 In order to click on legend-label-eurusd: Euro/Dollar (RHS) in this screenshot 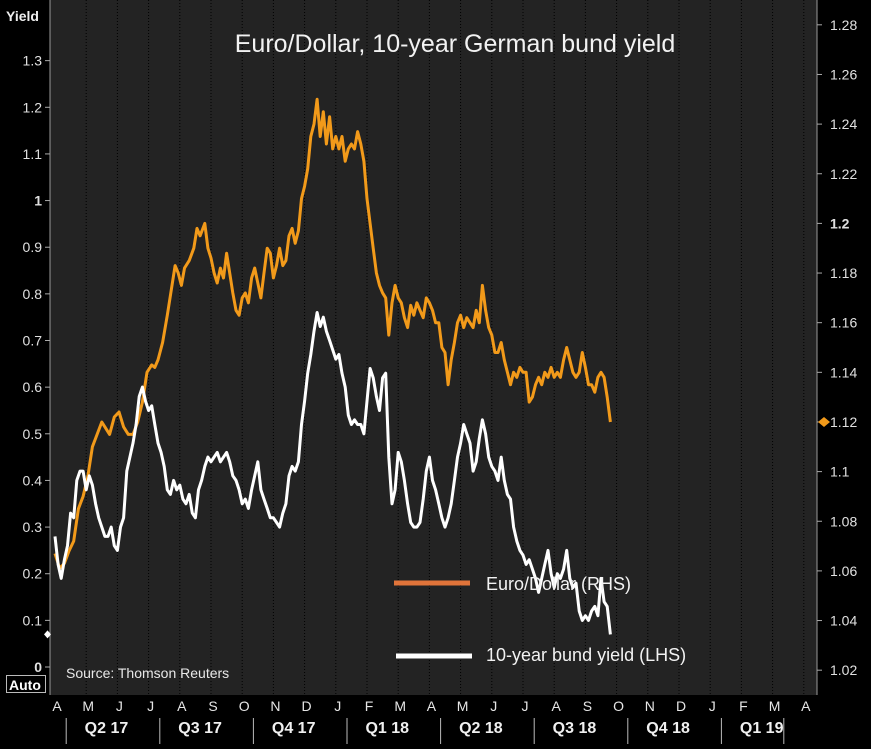, I will do `click(558, 584)`.